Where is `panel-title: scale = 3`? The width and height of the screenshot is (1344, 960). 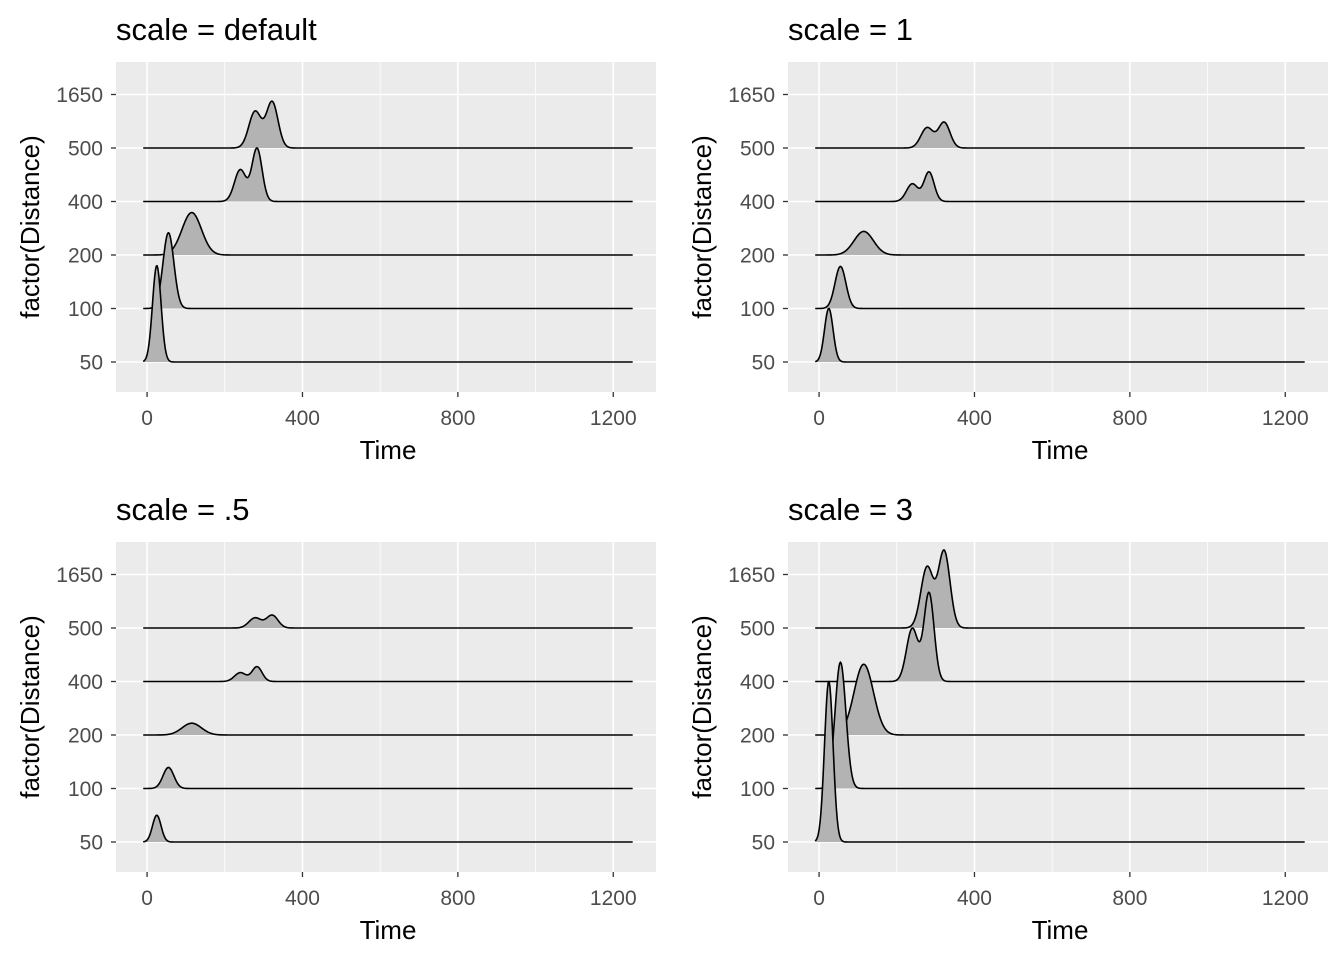 panel-title: scale = 3 is located at coordinates (850, 509).